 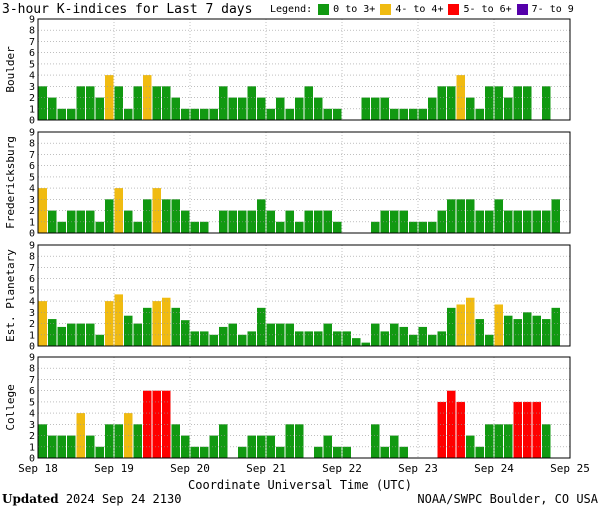 I want to click on legend-item-severe: 7- to 9, so click(x=545, y=9).